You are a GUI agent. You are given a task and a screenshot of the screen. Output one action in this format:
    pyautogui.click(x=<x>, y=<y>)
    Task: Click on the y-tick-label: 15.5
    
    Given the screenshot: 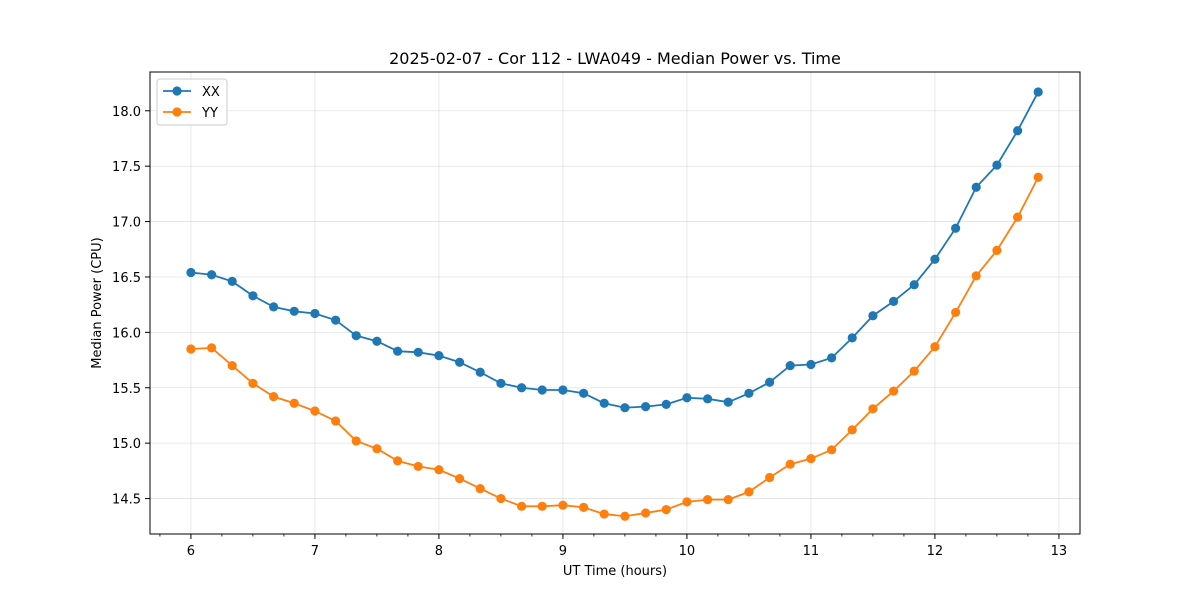 What is the action you would take?
    pyautogui.click(x=126, y=389)
    